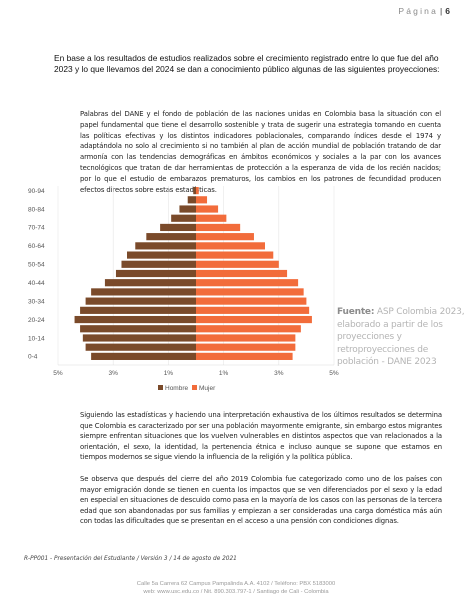 The height and width of the screenshot is (601, 472). I want to click on page-number: 6, so click(447, 11).